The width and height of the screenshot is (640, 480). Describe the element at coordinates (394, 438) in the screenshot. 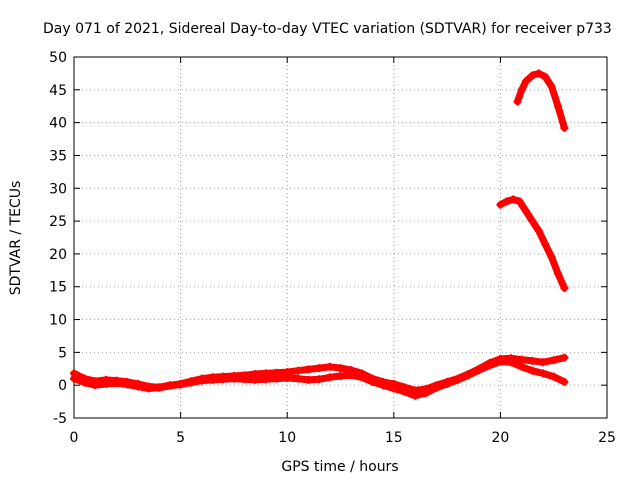

I see `x-tick-label: 15` at that location.